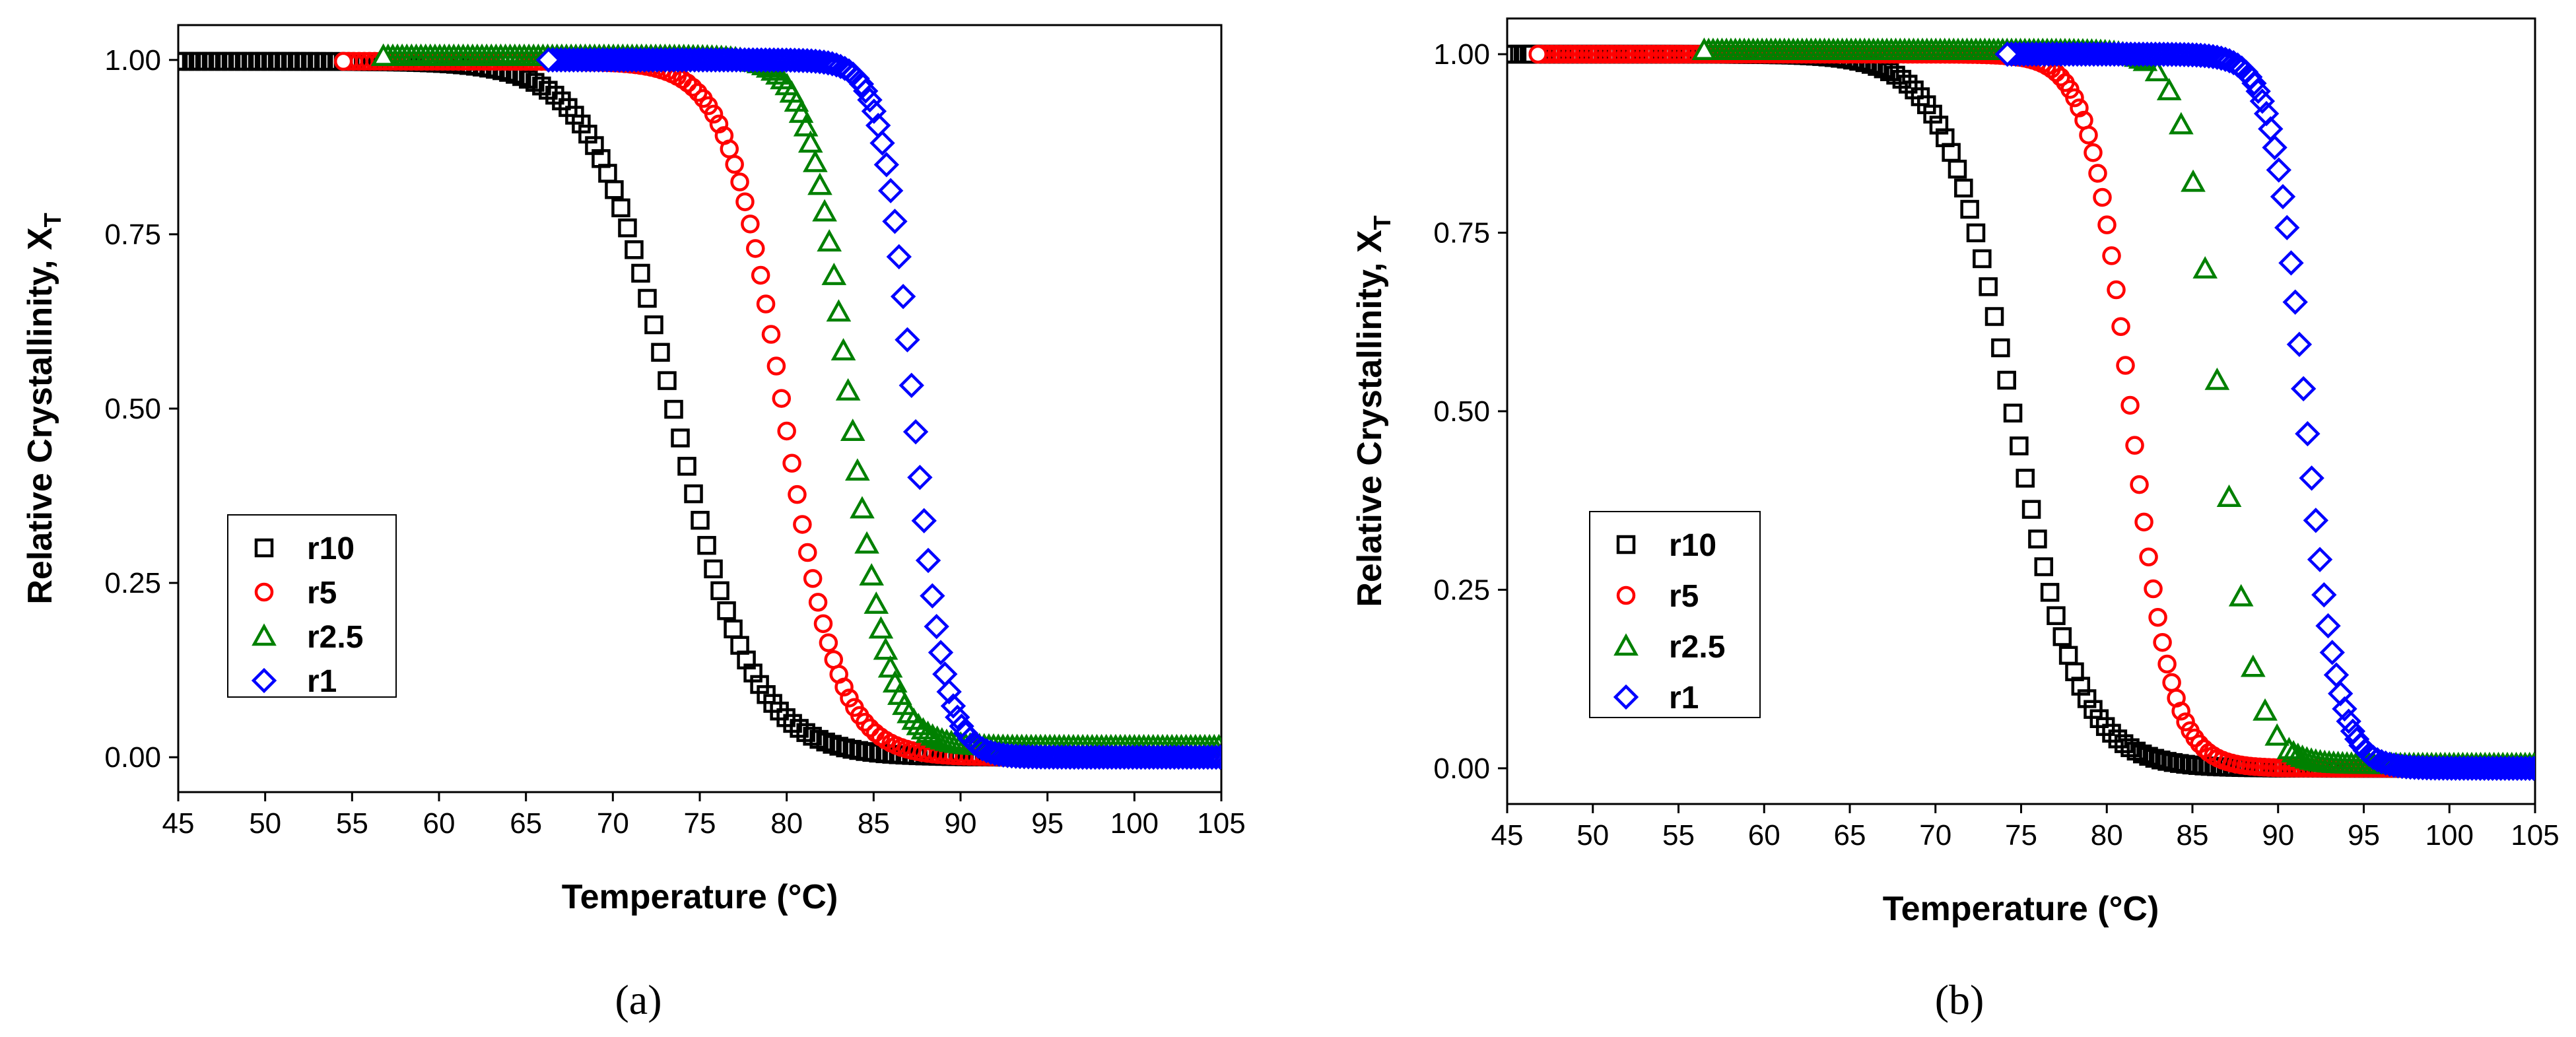 The height and width of the screenshot is (1037, 2576). What do you see at coordinates (1697, 647) in the screenshot?
I see `legend-label: r2.5` at bounding box center [1697, 647].